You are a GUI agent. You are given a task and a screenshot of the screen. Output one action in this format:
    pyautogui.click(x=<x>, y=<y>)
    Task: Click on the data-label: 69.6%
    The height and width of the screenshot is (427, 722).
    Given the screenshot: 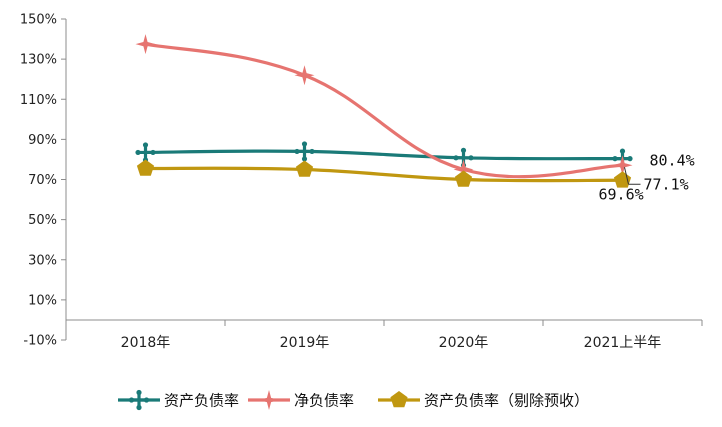 What is the action you would take?
    pyautogui.click(x=621, y=194)
    